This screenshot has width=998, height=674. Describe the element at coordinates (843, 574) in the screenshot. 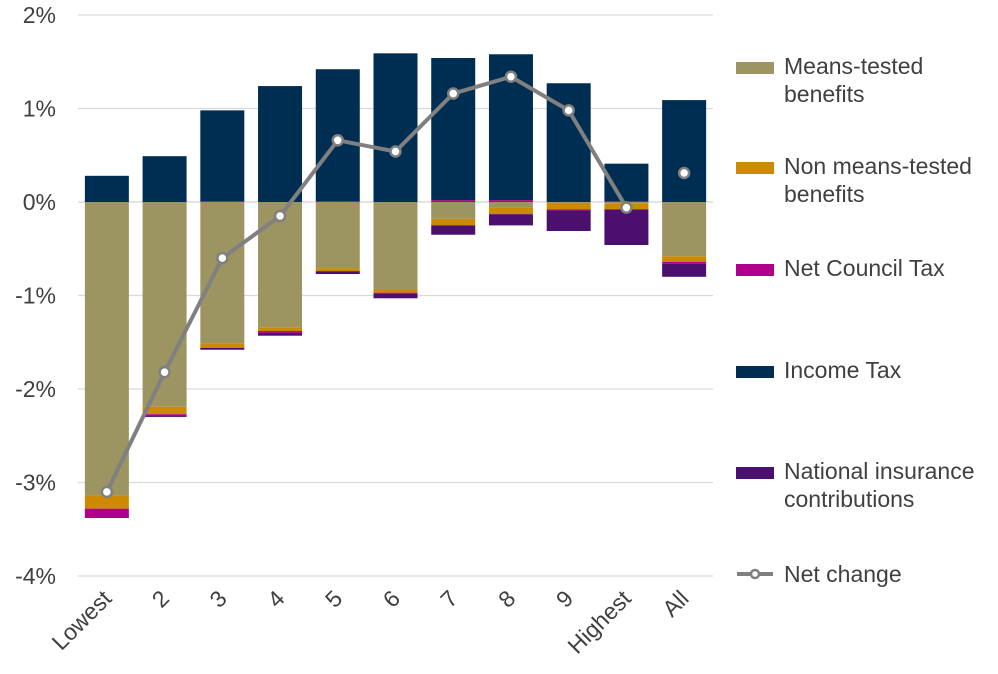

I see `legend-label: Net change` at that location.